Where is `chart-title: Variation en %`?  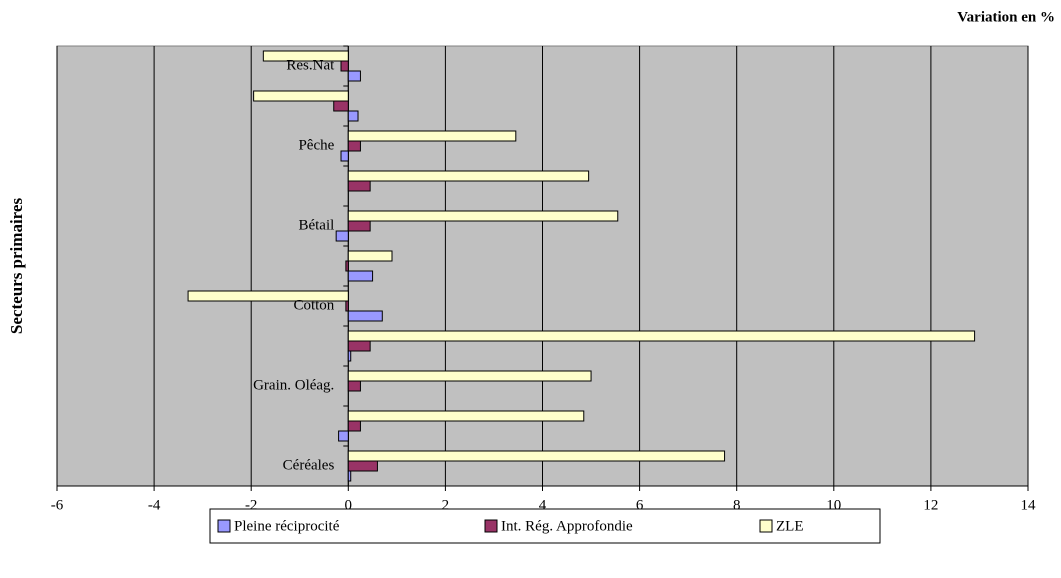
chart-title: Variation en % is located at coordinates (1006, 17).